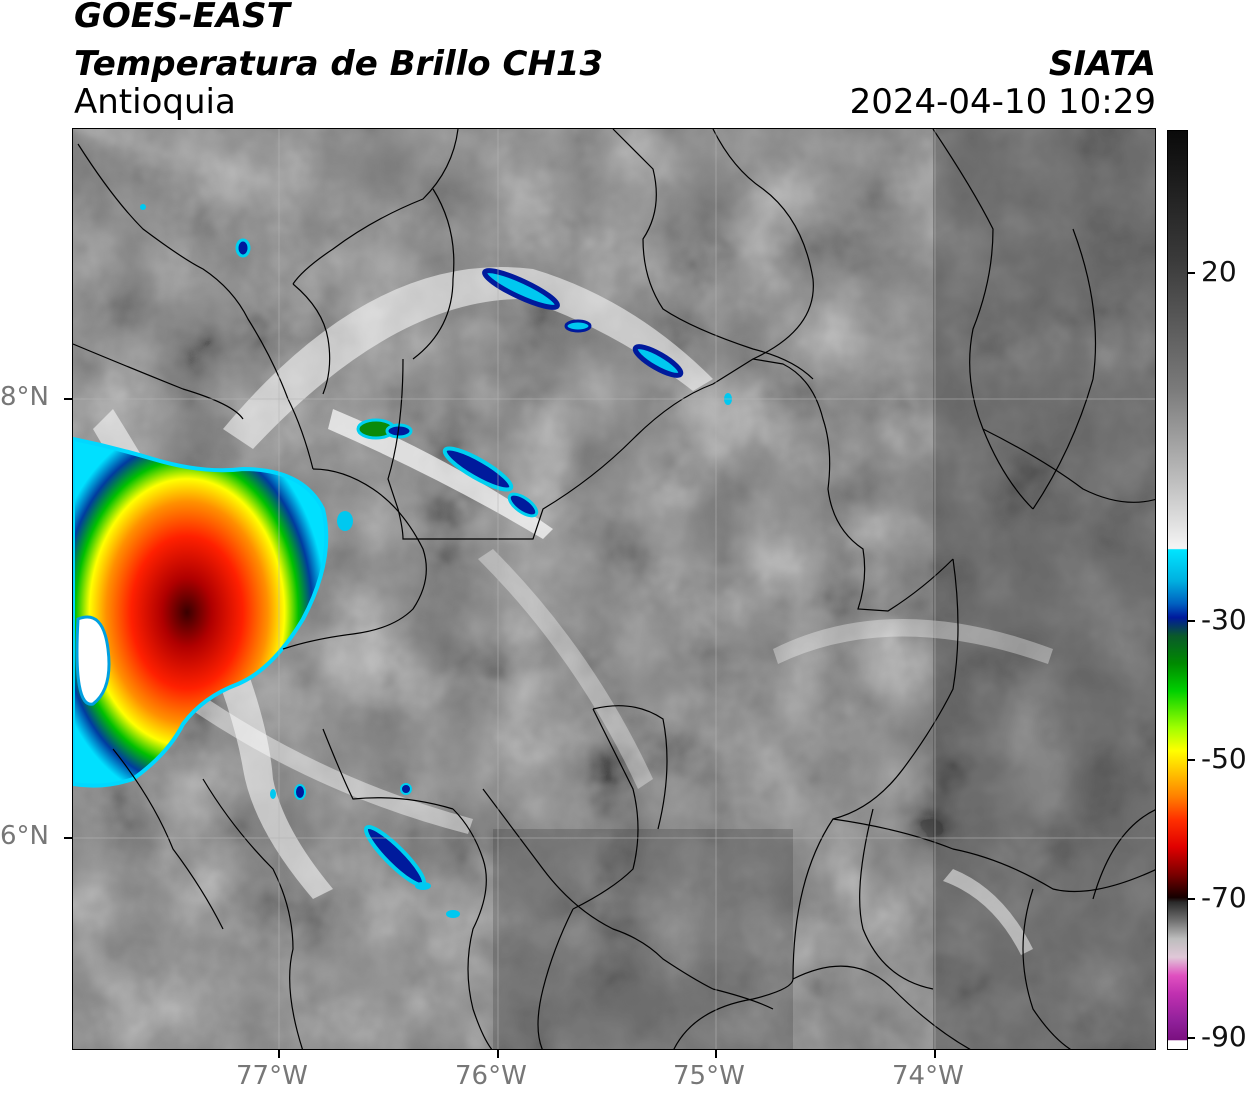 Image resolution: width=1252 pixels, height=1099 pixels. I want to click on lat-label-6n: 6°N, so click(24, 836).